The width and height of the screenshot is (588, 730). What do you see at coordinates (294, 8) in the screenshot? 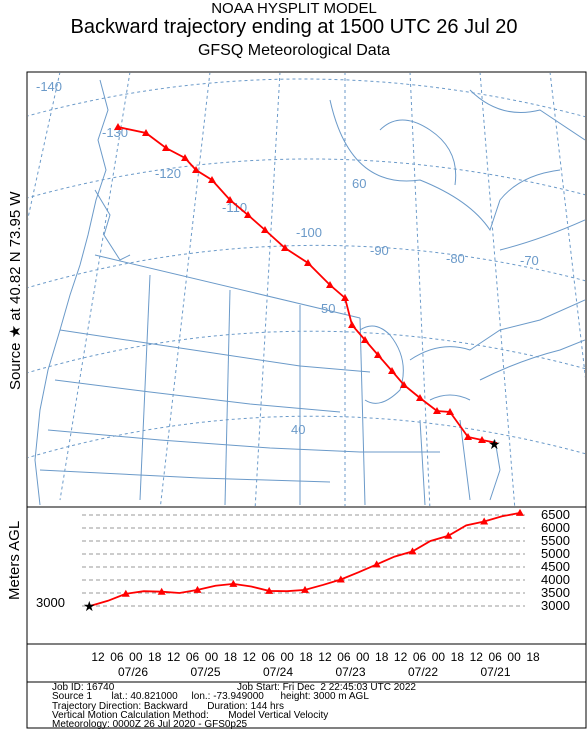
I see `title-line-1: NOAA HYSPLIT MODEL` at bounding box center [294, 8].